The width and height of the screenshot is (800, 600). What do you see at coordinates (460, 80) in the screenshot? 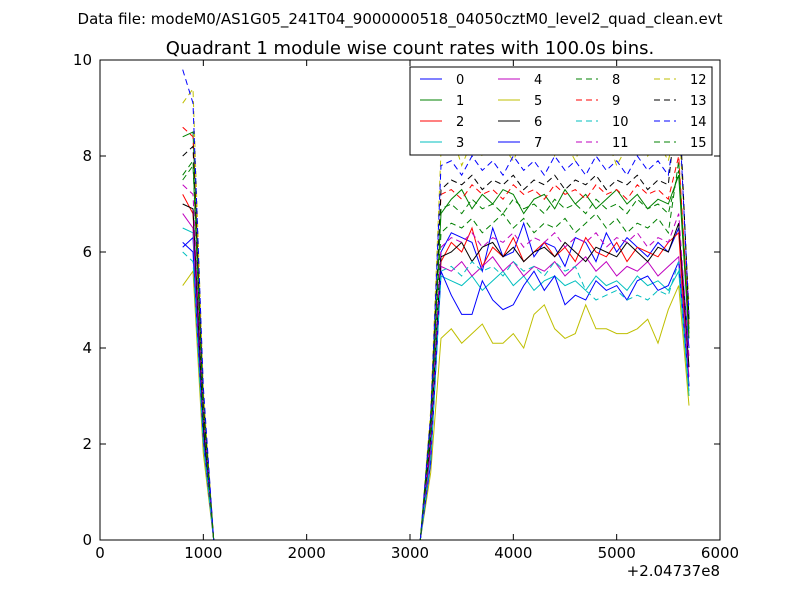
I see `legend-label-0: 0` at bounding box center [460, 80].